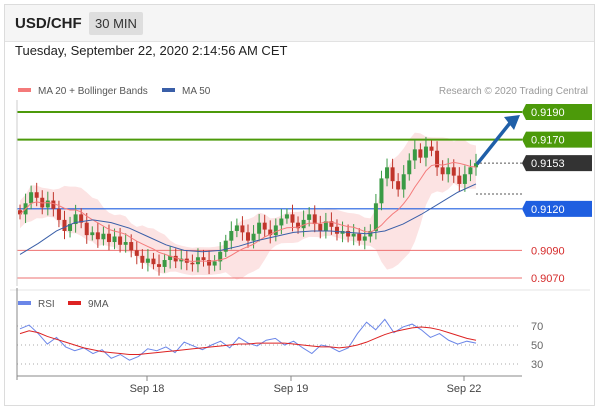 This screenshot has width=601, height=412. I want to click on legend-label: MA 20 + Bollinger Bands, so click(93, 91).